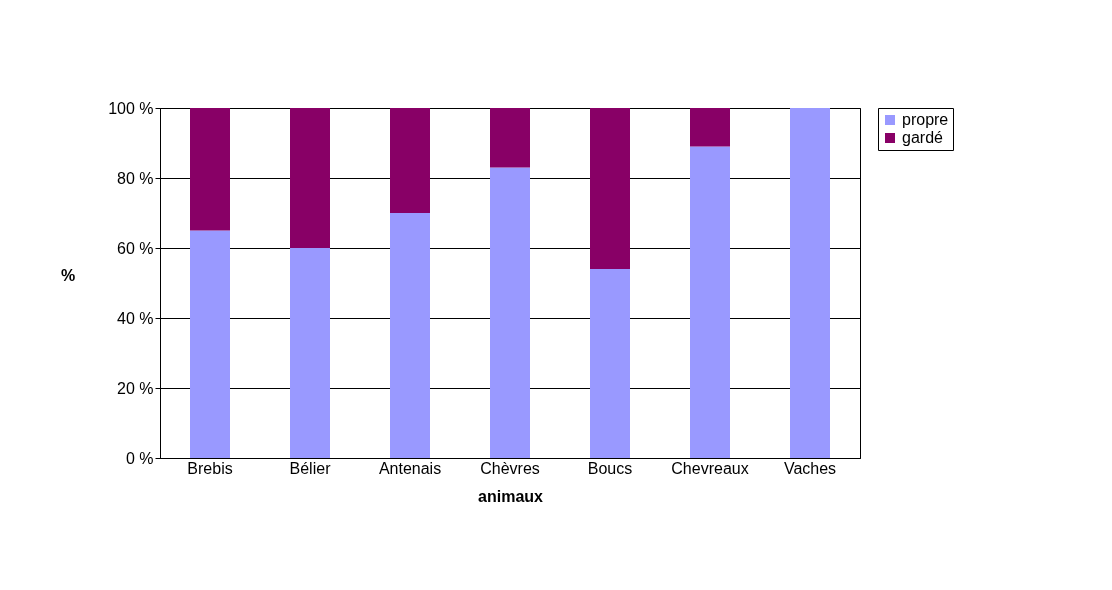 This screenshot has width=1112, height=590. What do you see at coordinates (68, 275) in the screenshot?
I see `y-axis-title: %` at bounding box center [68, 275].